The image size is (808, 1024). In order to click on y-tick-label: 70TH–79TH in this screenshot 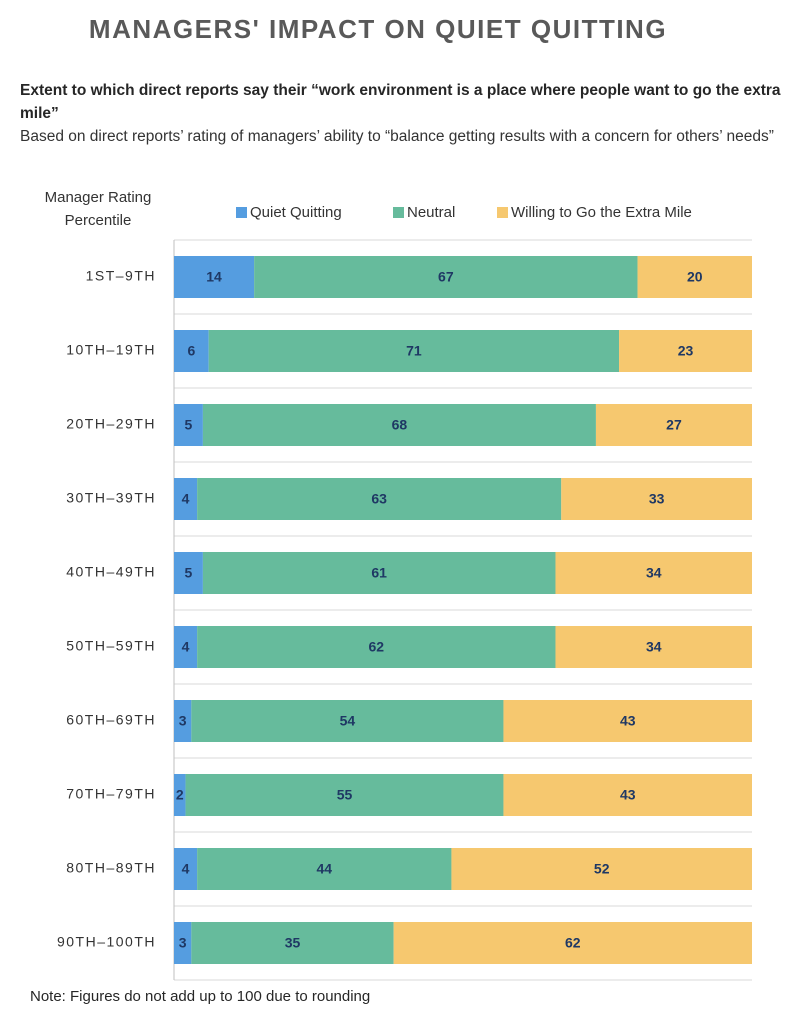, I will do `click(111, 794)`.